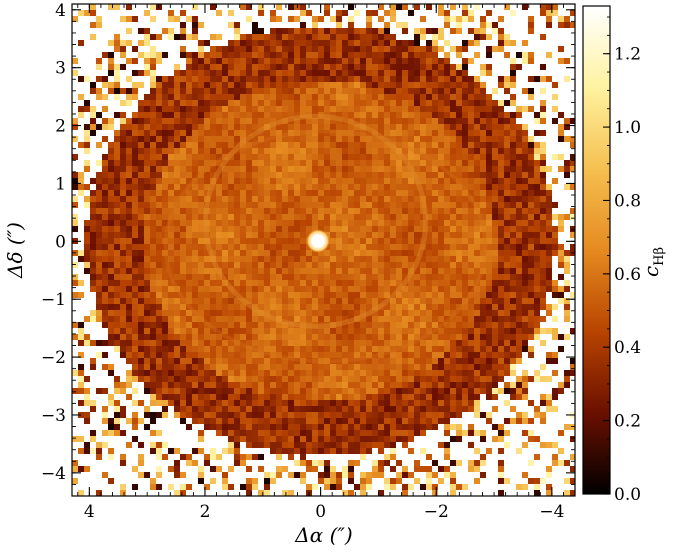  Describe the element at coordinates (60, 242) in the screenshot. I see `y-tick-label: 0` at that location.